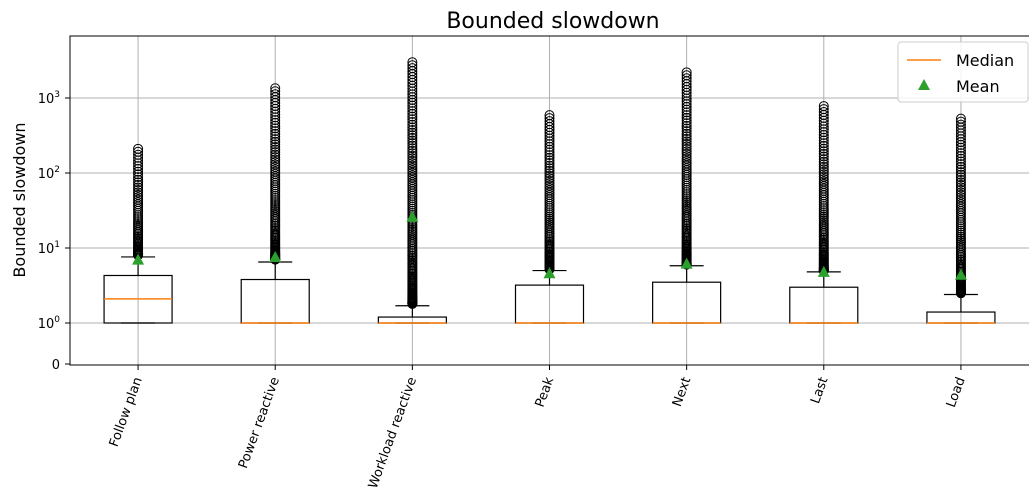 The height and width of the screenshot is (503, 1029). What do you see at coordinates (49, 173) in the screenshot?
I see `y-tick-label: 10²` at bounding box center [49, 173].